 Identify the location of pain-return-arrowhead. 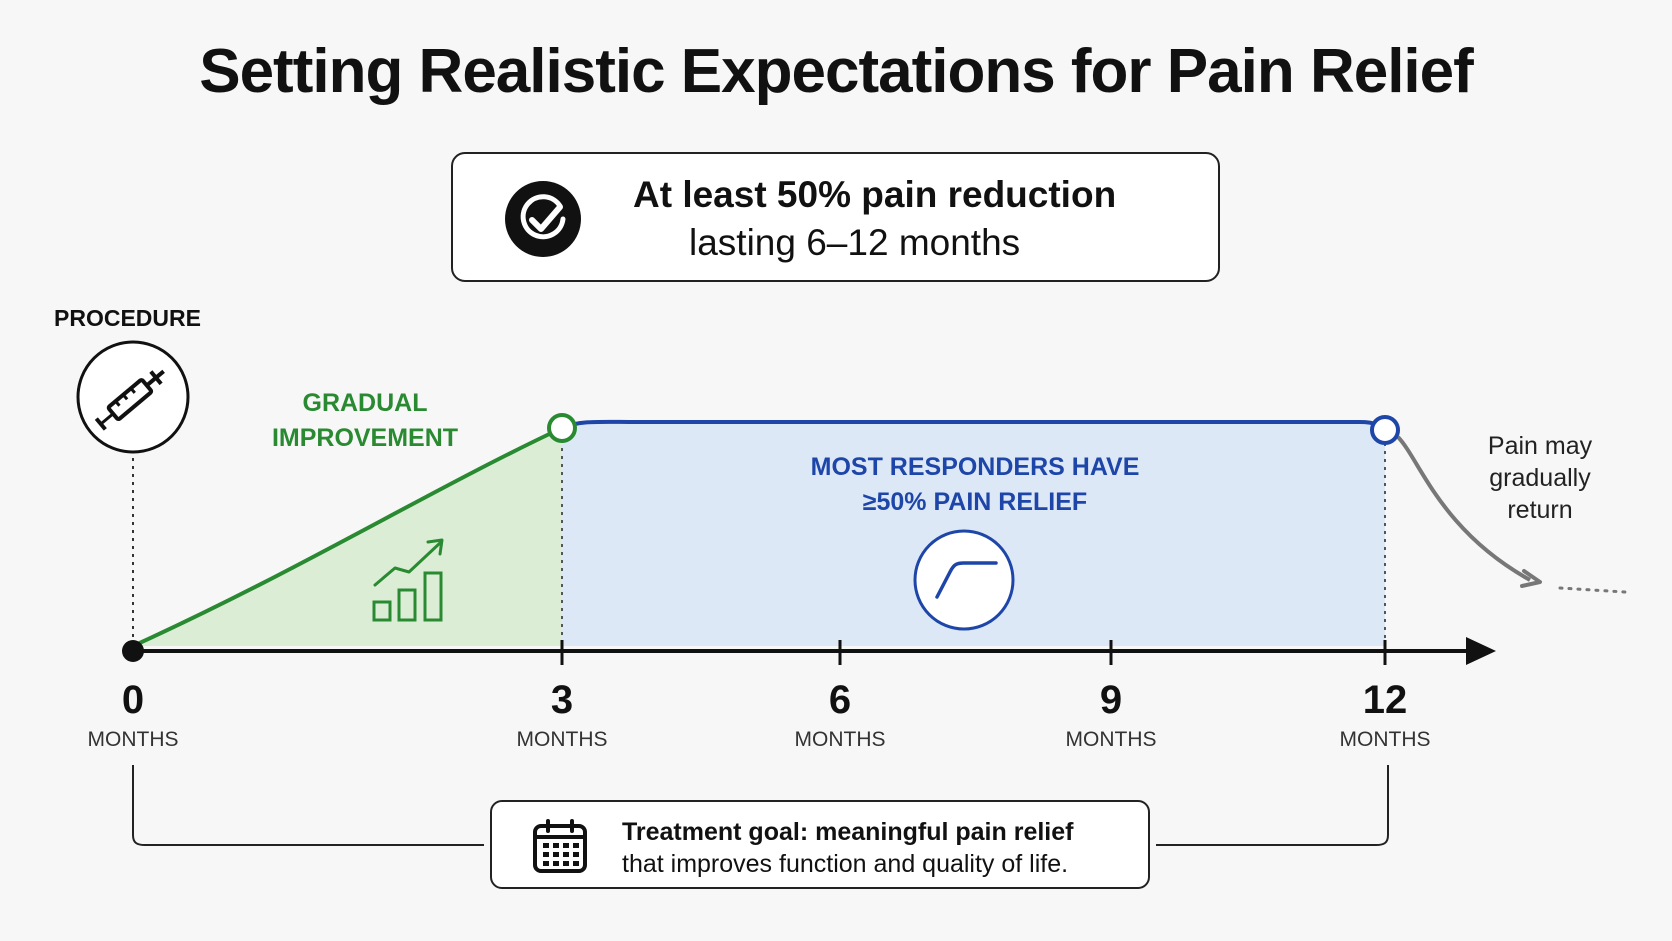
(1531, 578).